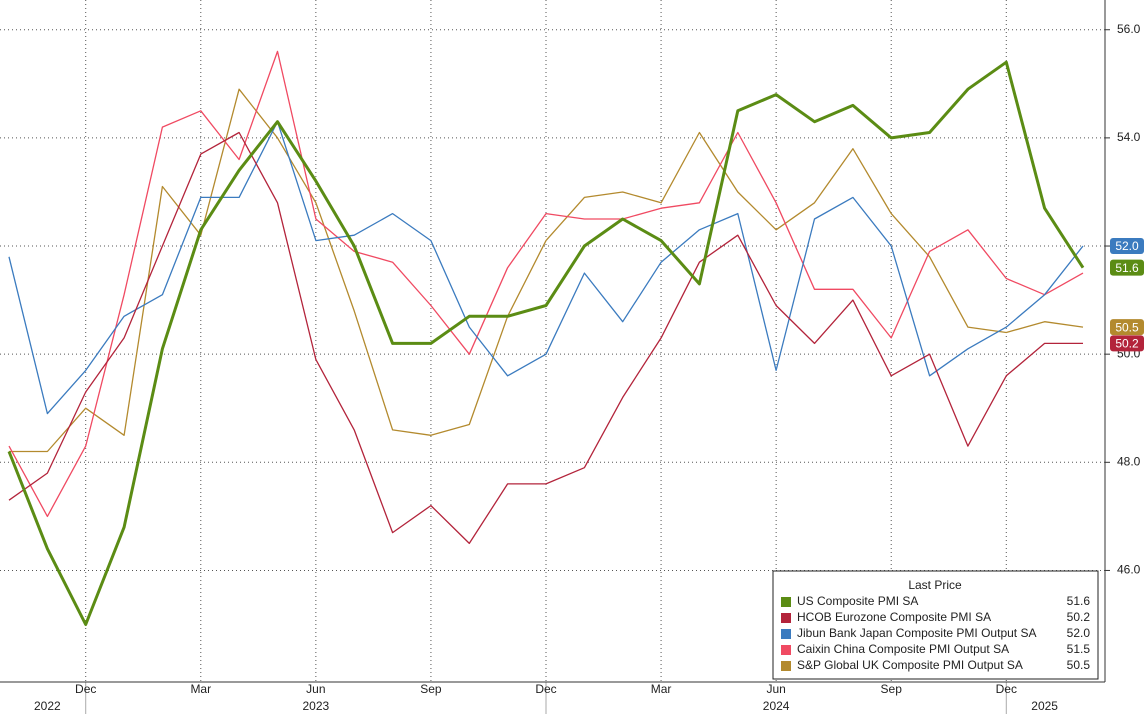 The image size is (1145, 714). What do you see at coordinates (903, 649) in the screenshot?
I see `legend-label: Caixin China Composite PMI Output SA` at bounding box center [903, 649].